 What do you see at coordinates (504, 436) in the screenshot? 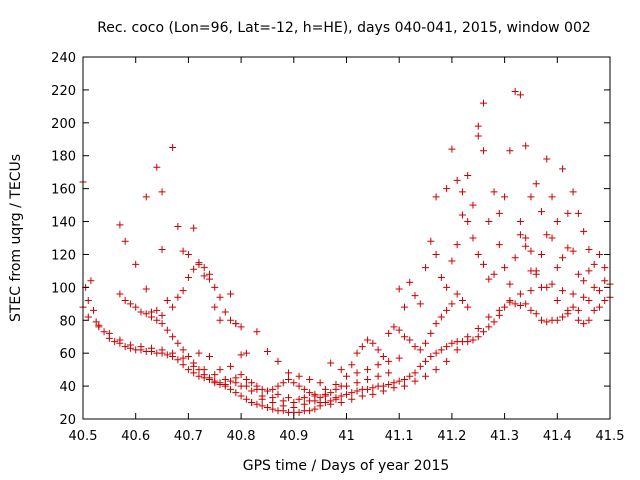
I see `x-tick-label: 41.3` at bounding box center [504, 436].